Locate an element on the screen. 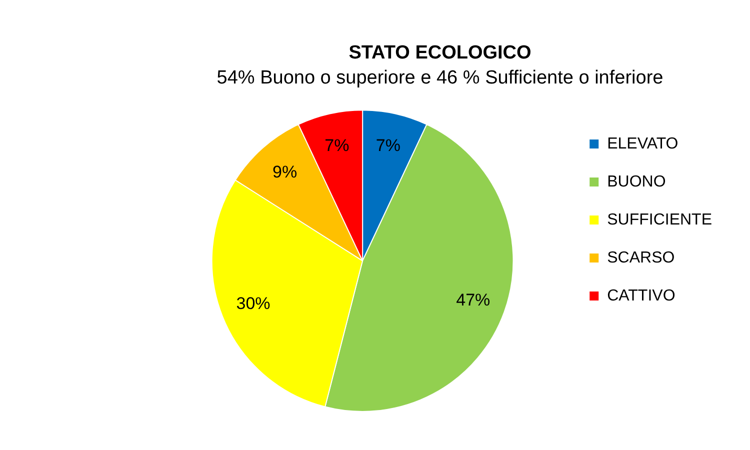 The height and width of the screenshot is (450, 750). data-label: 47% is located at coordinates (473, 300).